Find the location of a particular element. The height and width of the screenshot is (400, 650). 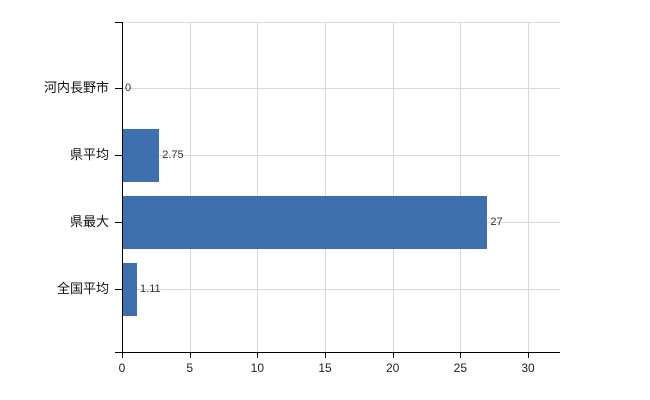

x-tick-label: 20 is located at coordinates (392, 368).